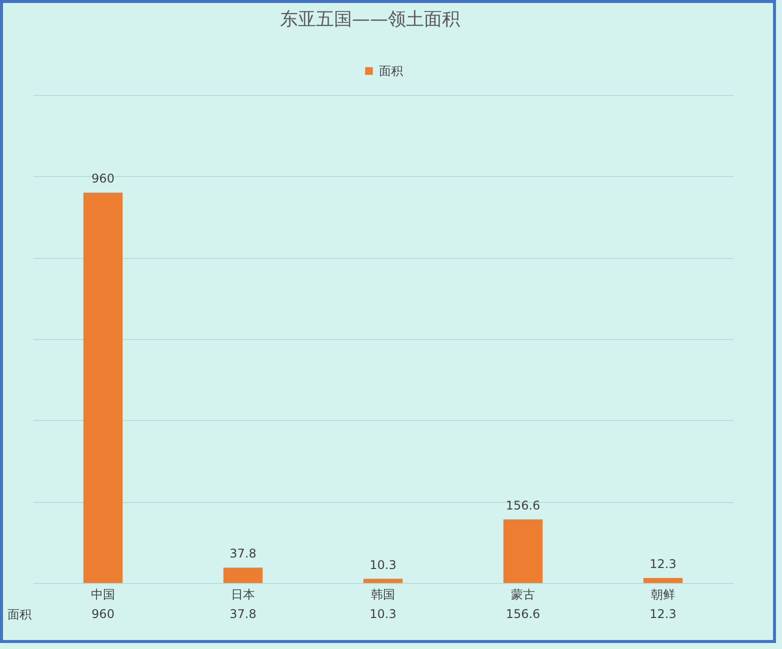 This screenshot has height=649, width=782. I want to click on text: 156.6, so click(523, 614).